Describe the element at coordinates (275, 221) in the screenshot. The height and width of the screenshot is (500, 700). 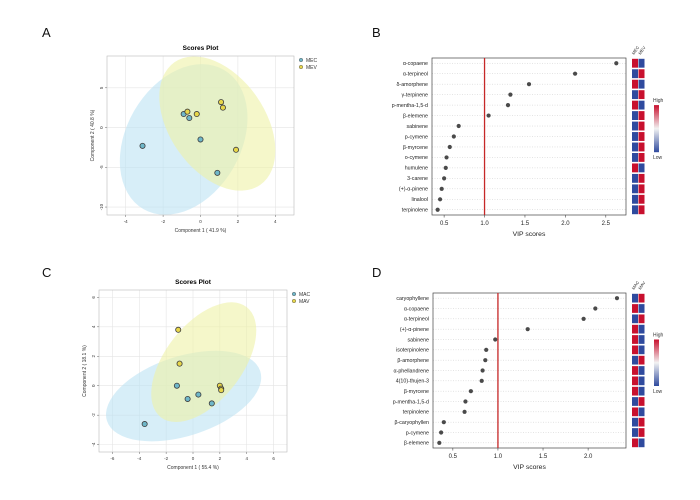
I see `x-tick-label: 4` at that location.